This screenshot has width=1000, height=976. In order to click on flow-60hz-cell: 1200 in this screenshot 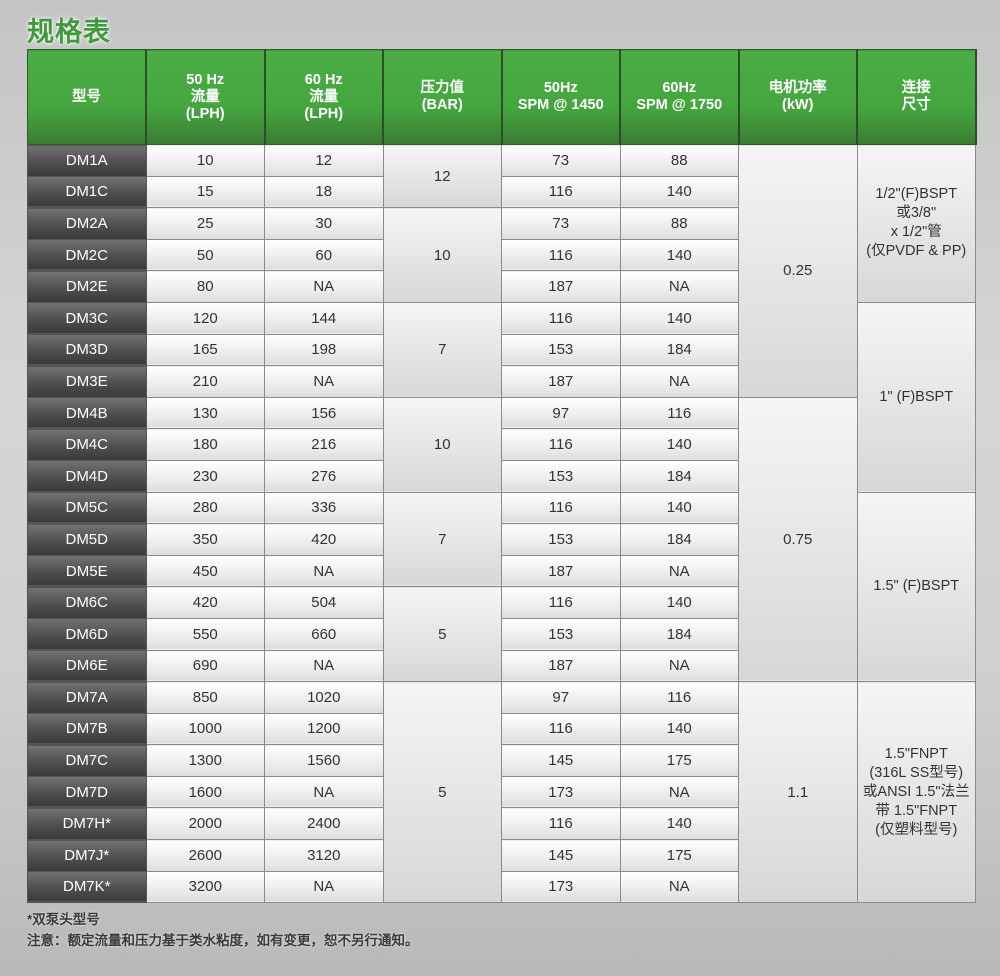, I will do `click(324, 729)`.